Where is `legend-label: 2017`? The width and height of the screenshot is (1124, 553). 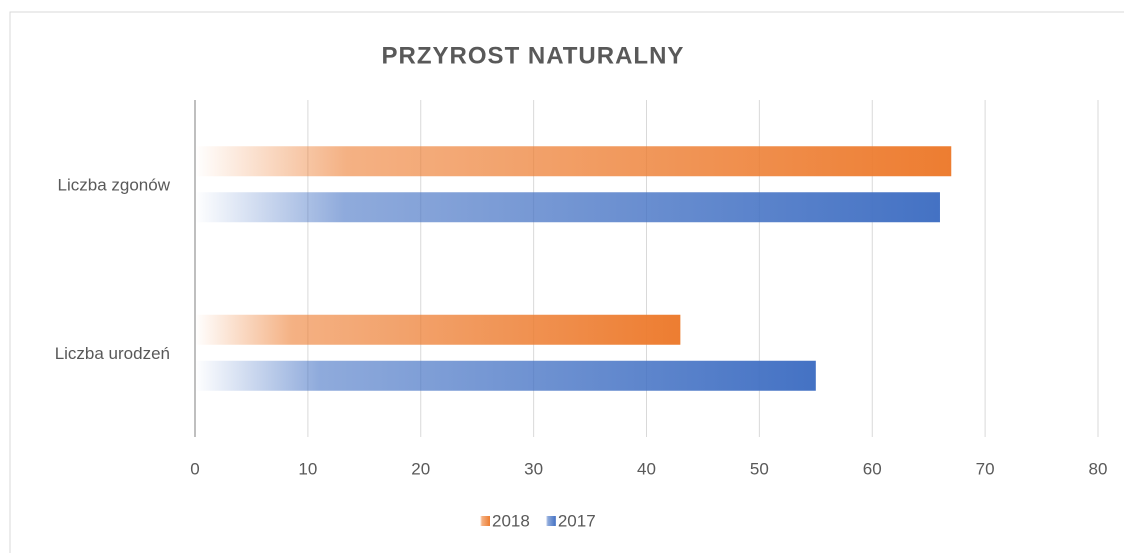
legend-label: 2017 is located at coordinates (577, 520).